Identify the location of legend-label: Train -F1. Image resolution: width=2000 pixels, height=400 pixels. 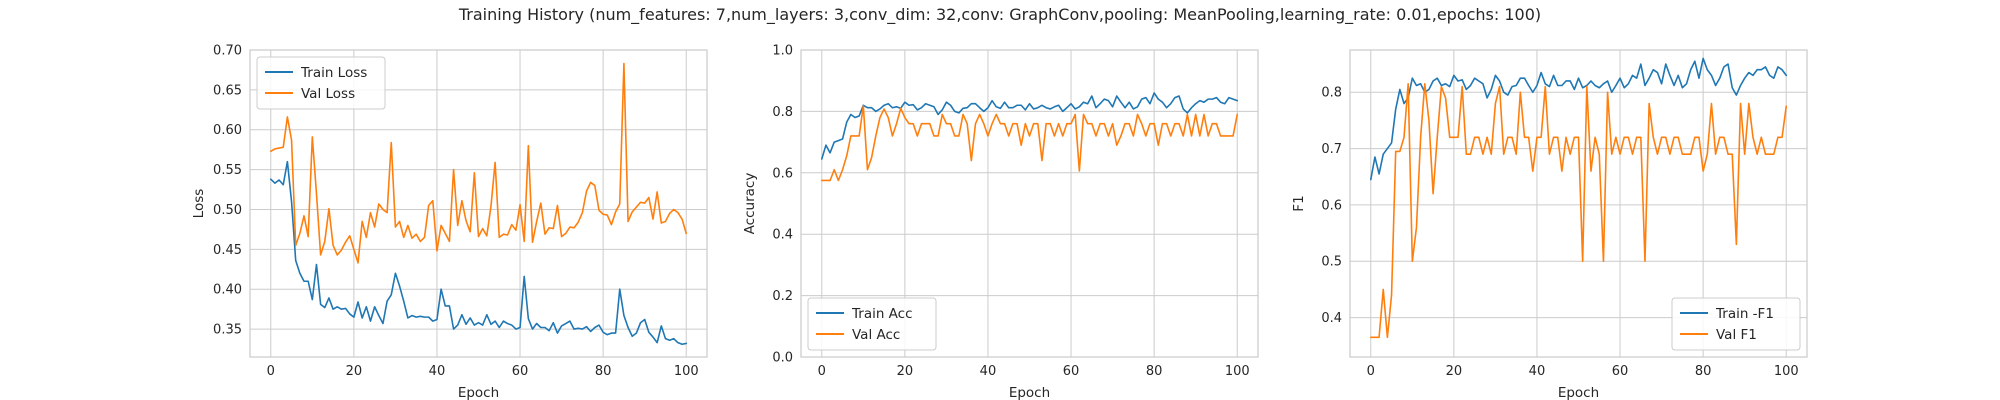
(1744, 314).